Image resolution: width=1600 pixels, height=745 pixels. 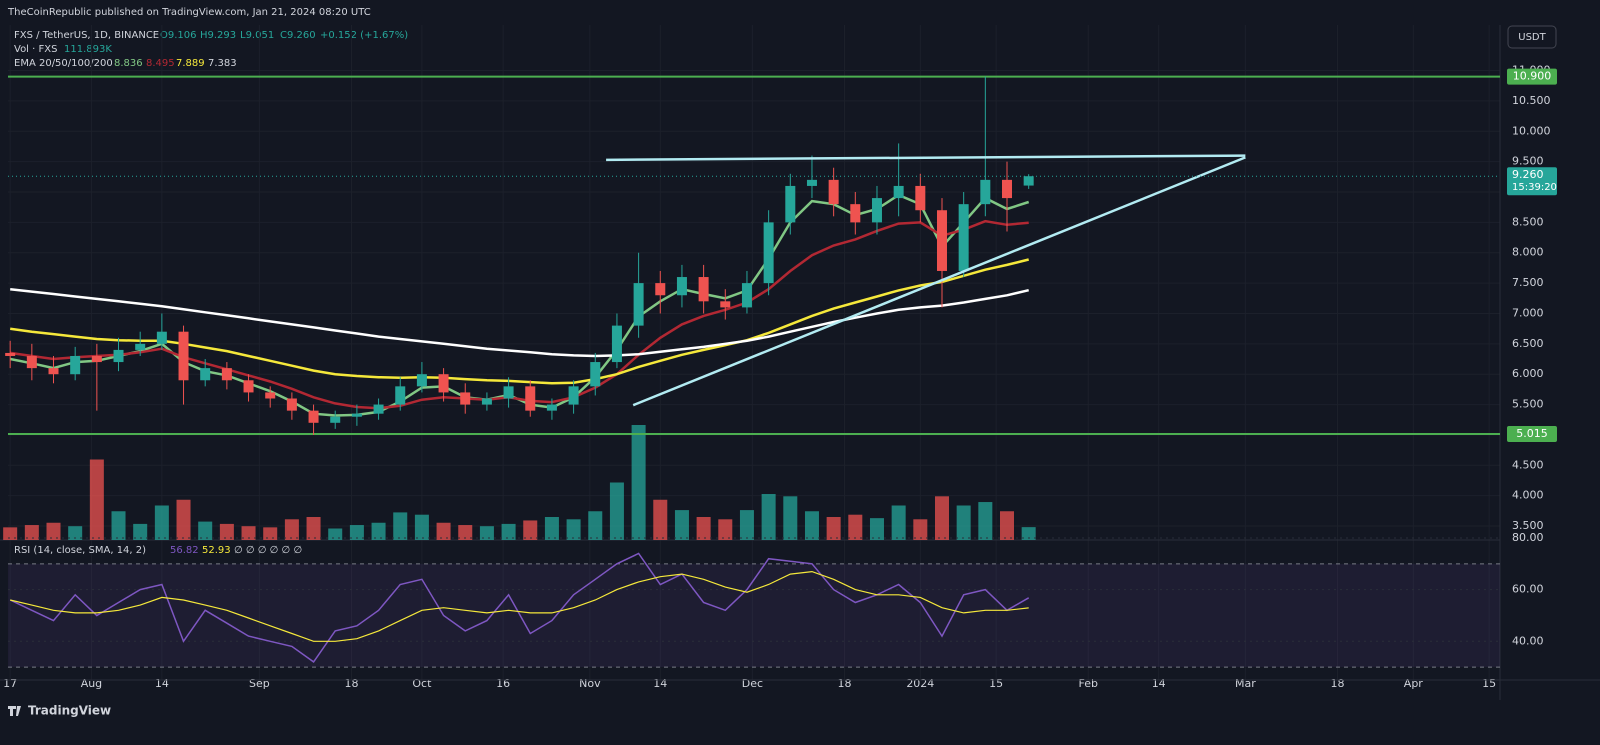 What do you see at coordinates (519, 322) in the screenshot?
I see `ema-line` at bounding box center [519, 322].